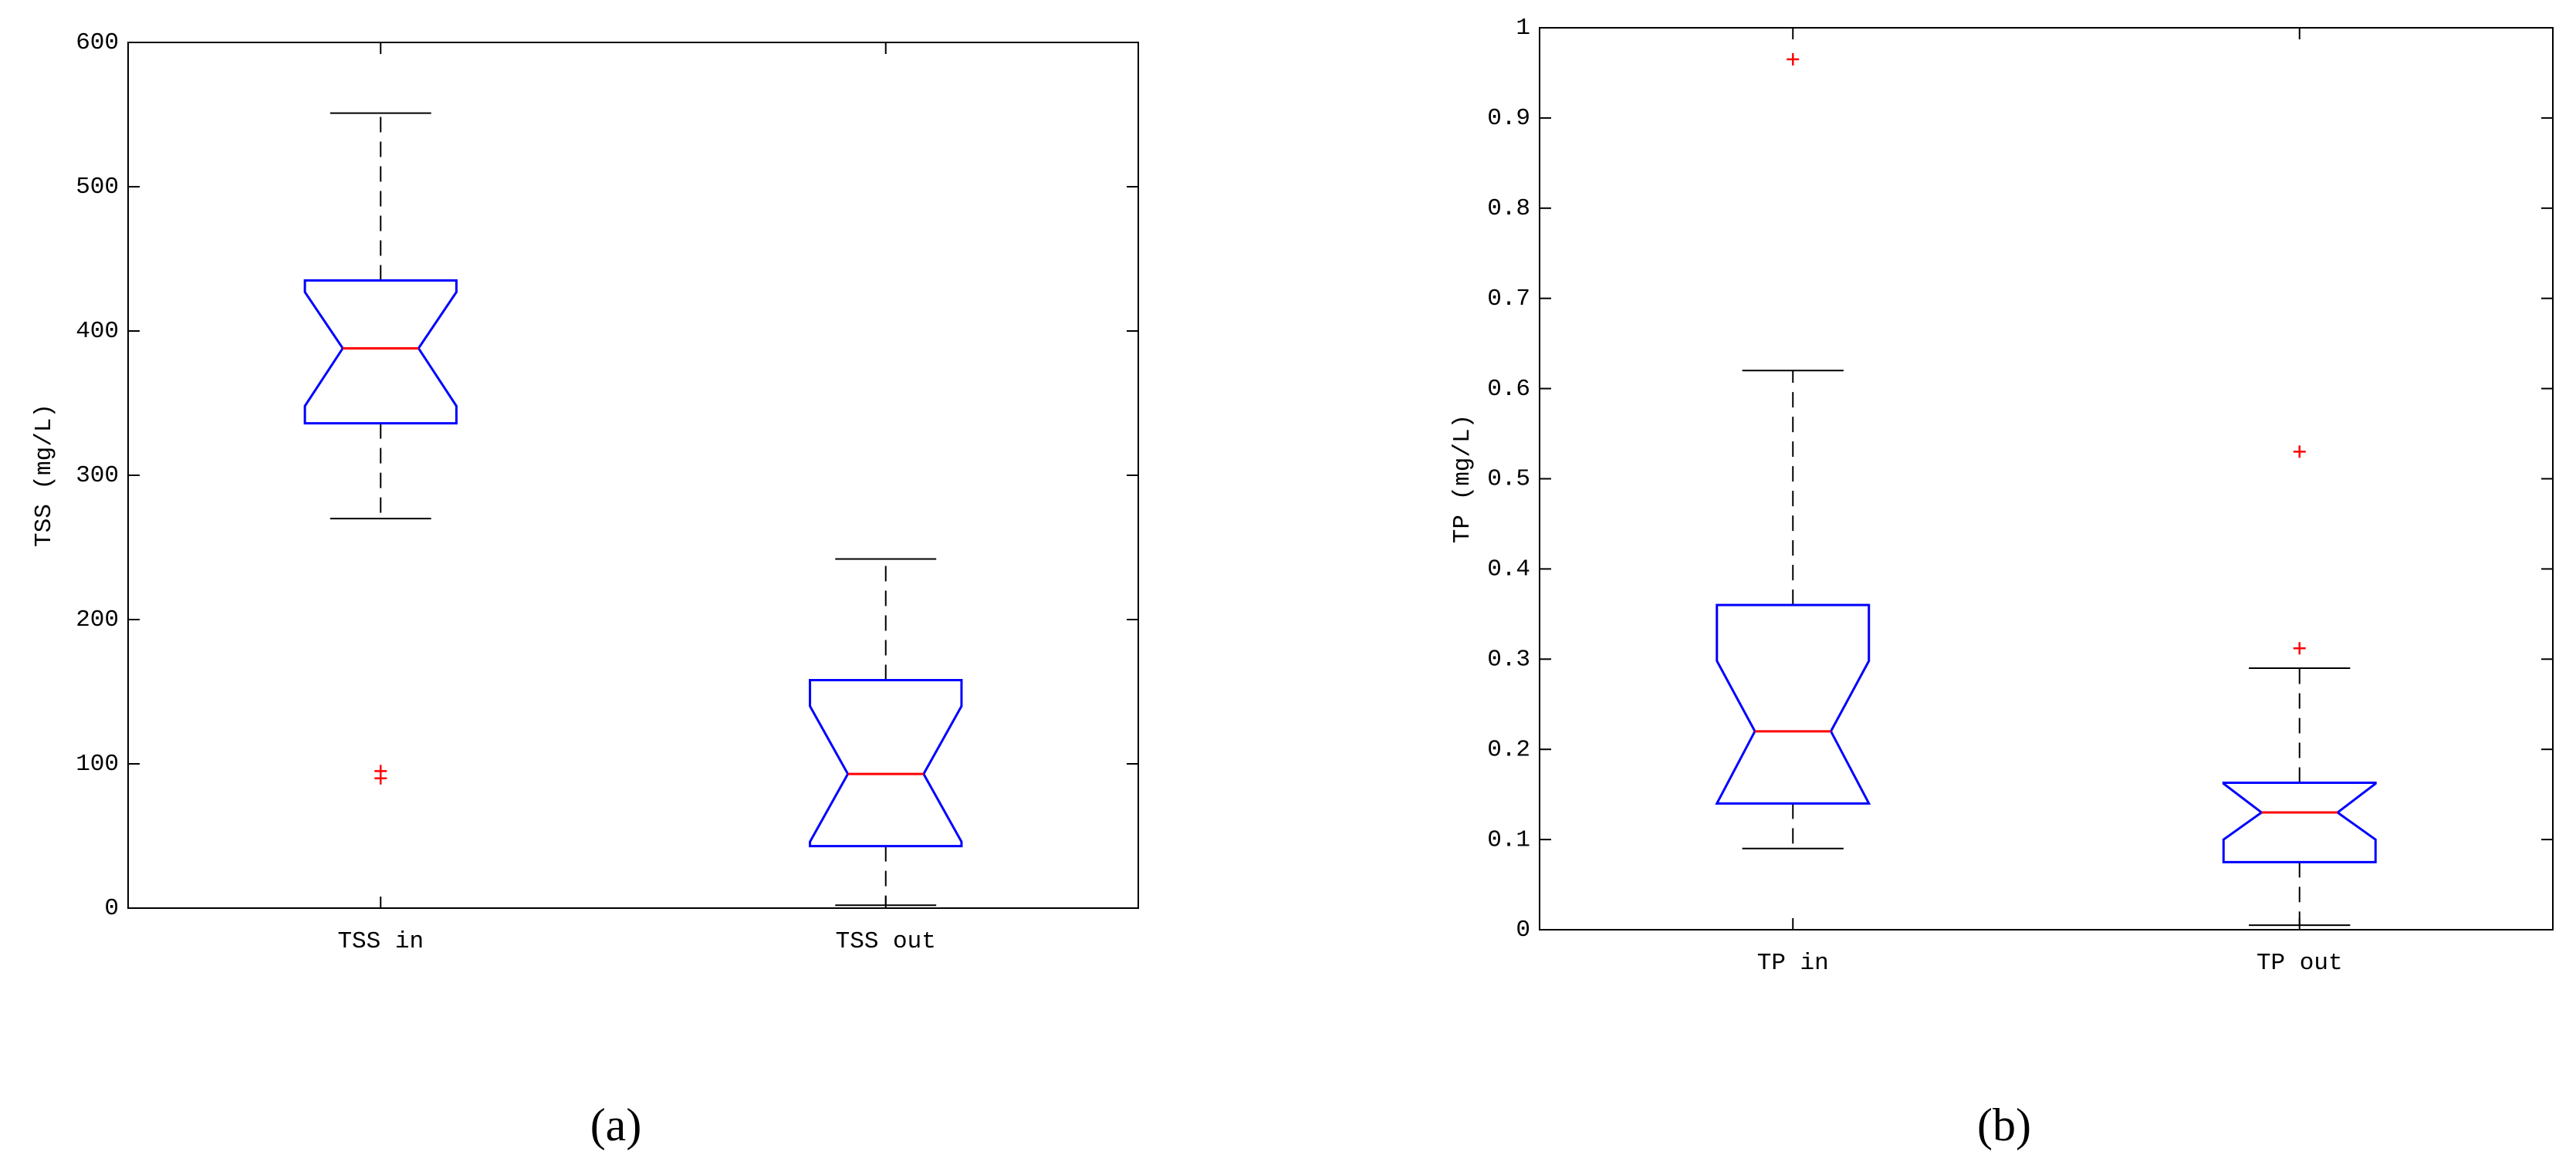 The height and width of the screenshot is (1172, 2576). I want to click on y-tick-label: 0.8, so click(1508, 208).